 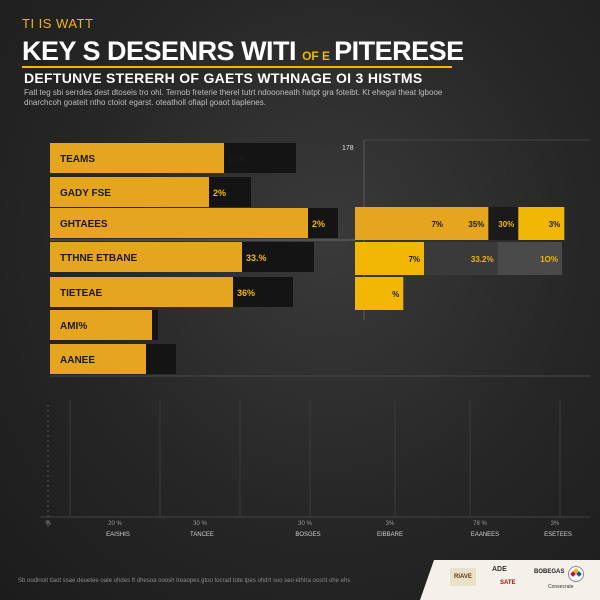 What do you see at coordinates (99, 258) in the screenshot?
I see `bar-category-label: TTHNE ETBANE` at bounding box center [99, 258].